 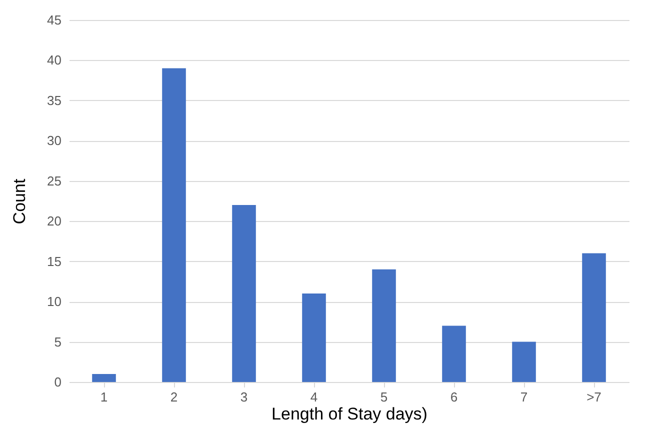 I want to click on y-tick-label: 25, so click(x=54, y=180).